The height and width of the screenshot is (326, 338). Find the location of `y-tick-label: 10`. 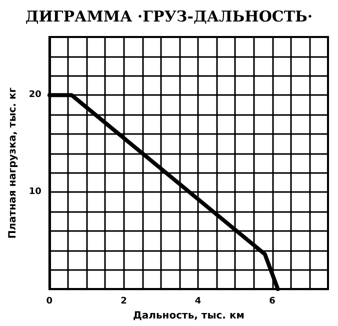

y-tick-label: 10 is located at coordinates (35, 192).